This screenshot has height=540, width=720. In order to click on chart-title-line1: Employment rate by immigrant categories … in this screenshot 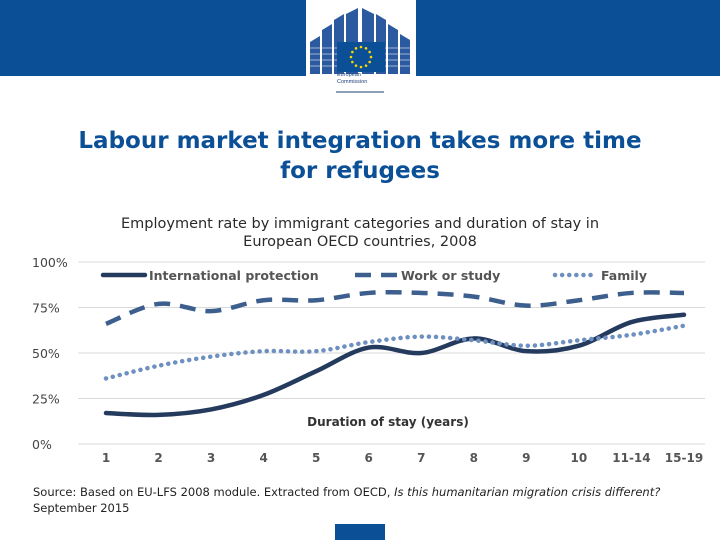, I will do `click(360, 224)`.